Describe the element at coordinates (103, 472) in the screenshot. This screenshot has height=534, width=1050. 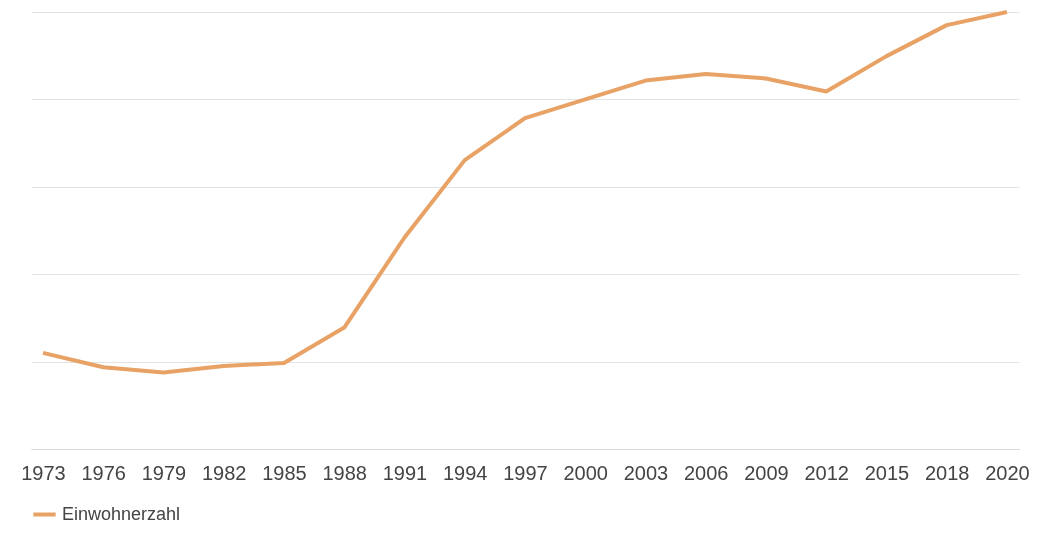
I see `x-tick-label: 1976` at that location.